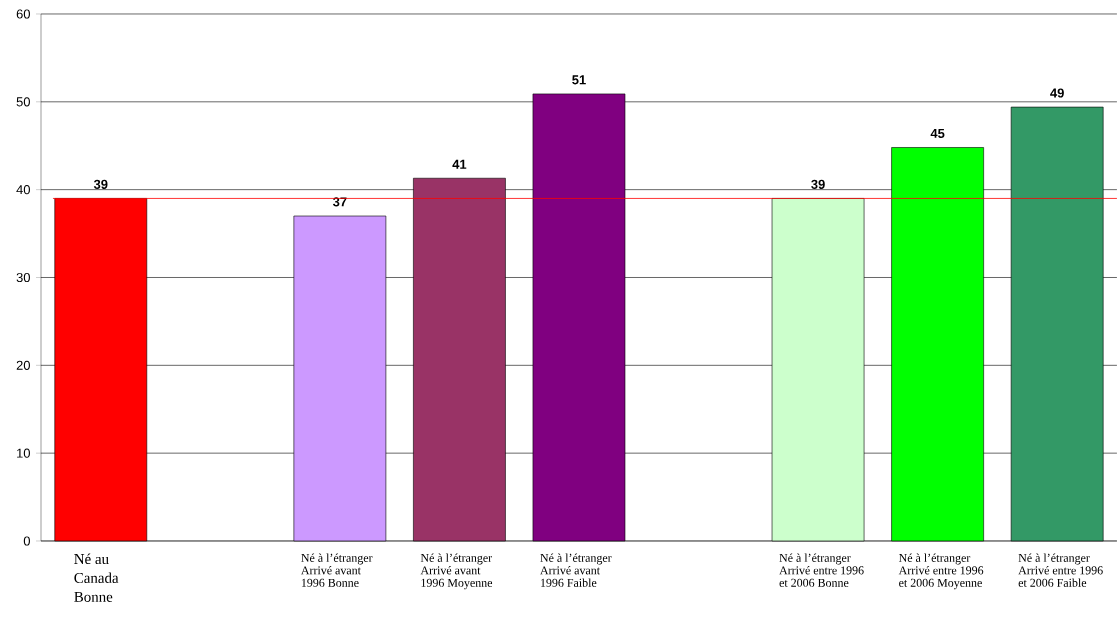 The height and width of the screenshot is (631, 1119). I want to click on y-tick-label: 30, so click(23, 277).